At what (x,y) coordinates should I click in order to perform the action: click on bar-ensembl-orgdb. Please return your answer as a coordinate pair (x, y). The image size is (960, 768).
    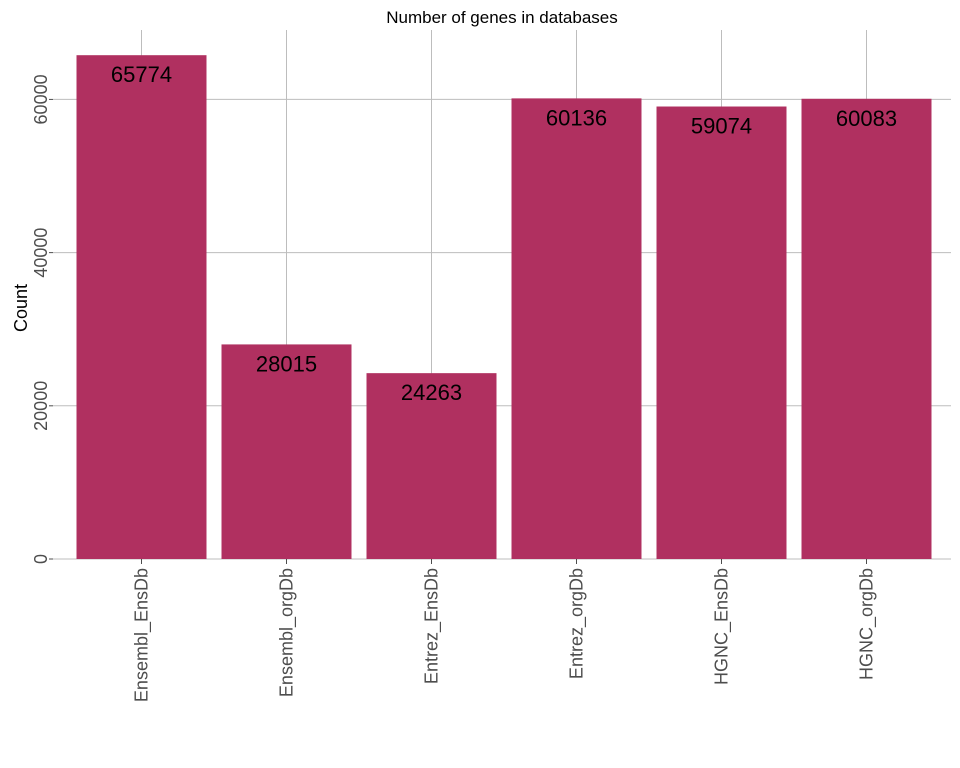
    Looking at the image, I should click on (286, 451).